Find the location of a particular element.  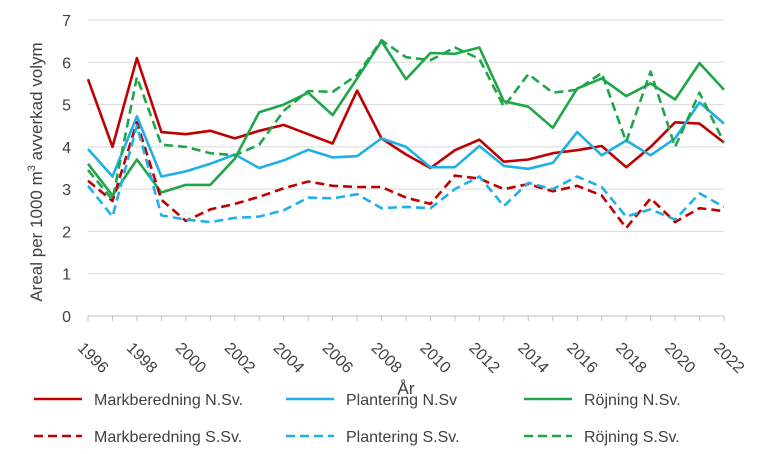

y-tick-label-2: 2 is located at coordinates (66, 232).